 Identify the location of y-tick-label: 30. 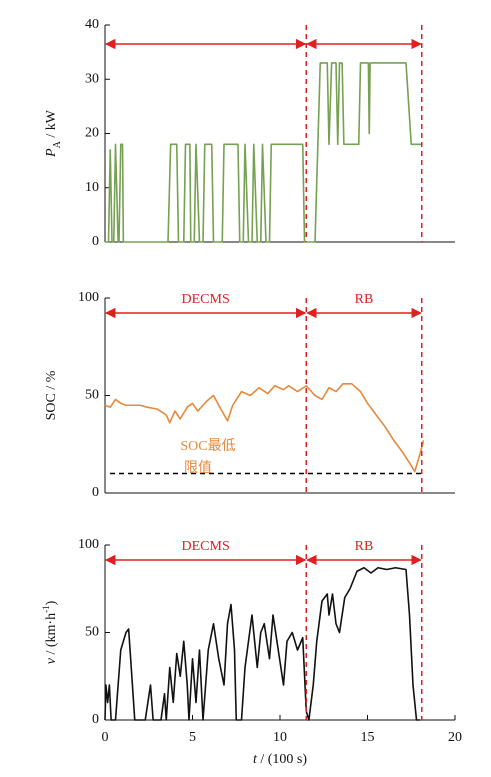
(92, 78).